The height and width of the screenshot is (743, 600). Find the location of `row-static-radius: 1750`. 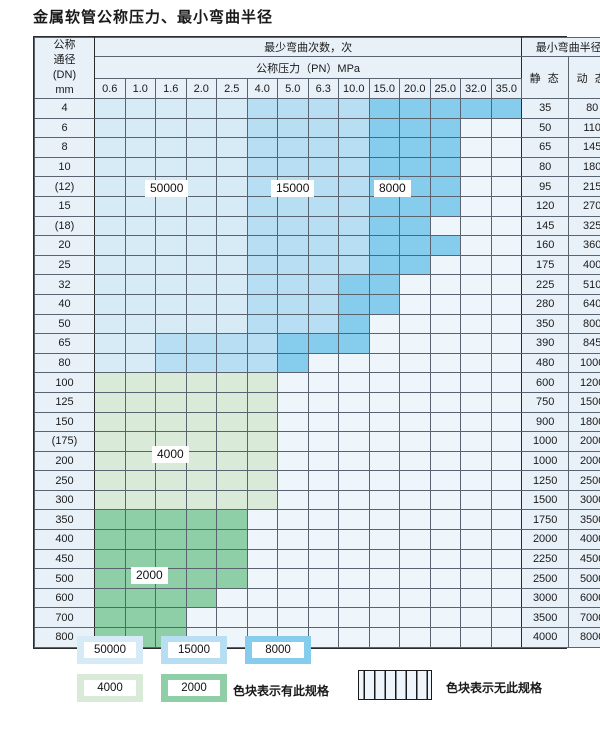

row-static-radius: 1750 is located at coordinates (545, 520).